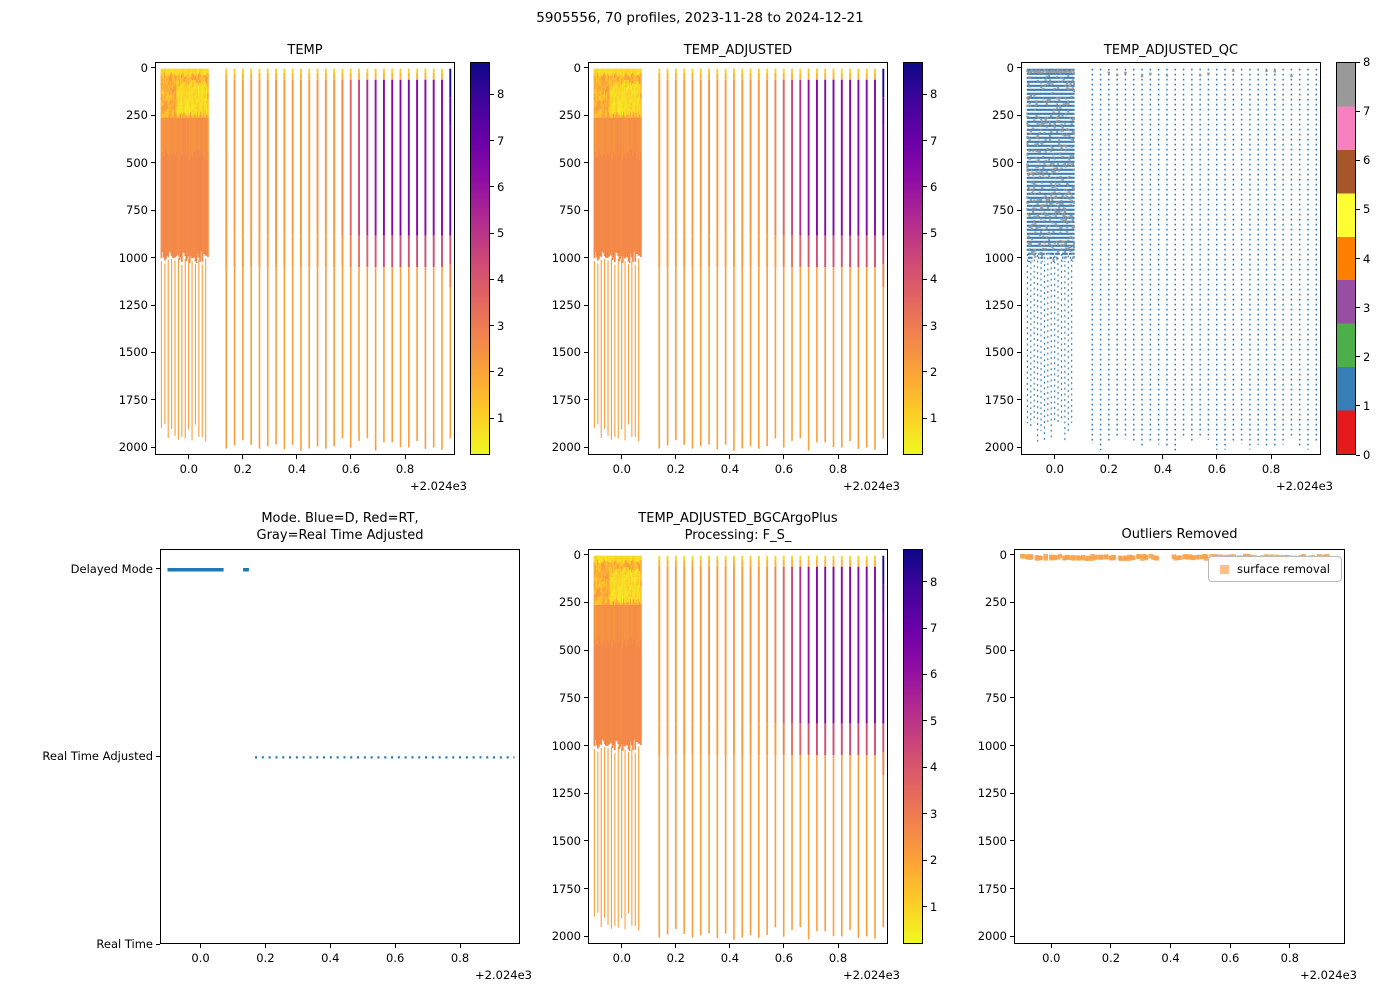 The image size is (1400, 1000). What do you see at coordinates (133, 352) in the screenshot?
I see `y-tick-label: 1500` at bounding box center [133, 352].